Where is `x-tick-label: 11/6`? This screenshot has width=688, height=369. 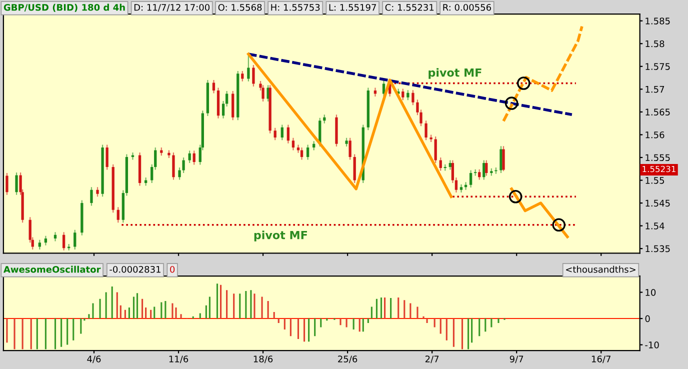 x-tick-label: 11/6 is located at coordinates (178, 360).